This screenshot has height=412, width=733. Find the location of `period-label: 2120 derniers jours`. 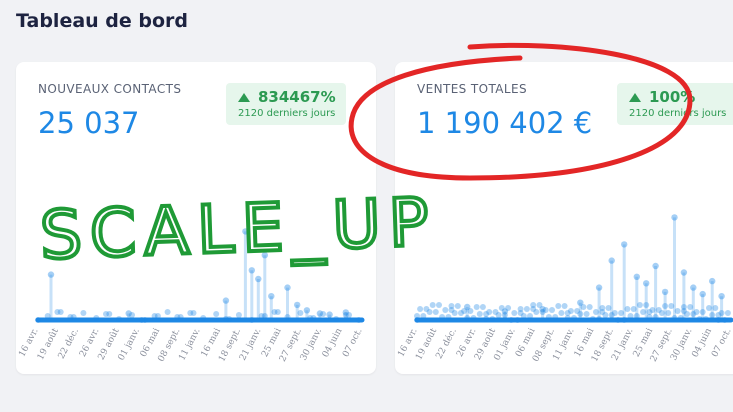

period-label: 2120 derniers jours is located at coordinates (287, 113).